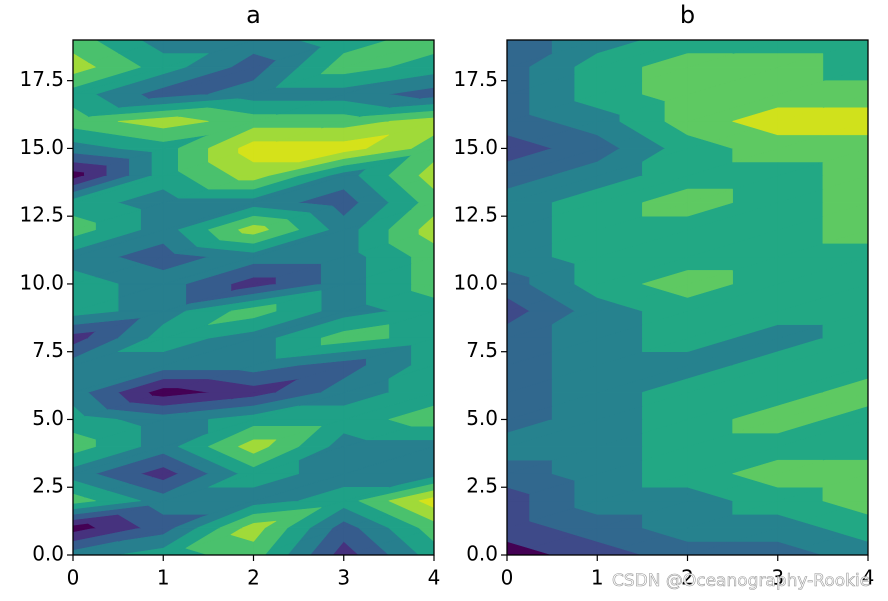 The height and width of the screenshot is (601, 888). What do you see at coordinates (687, 15) in the screenshot?
I see `panel-title: b` at bounding box center [687, 15].